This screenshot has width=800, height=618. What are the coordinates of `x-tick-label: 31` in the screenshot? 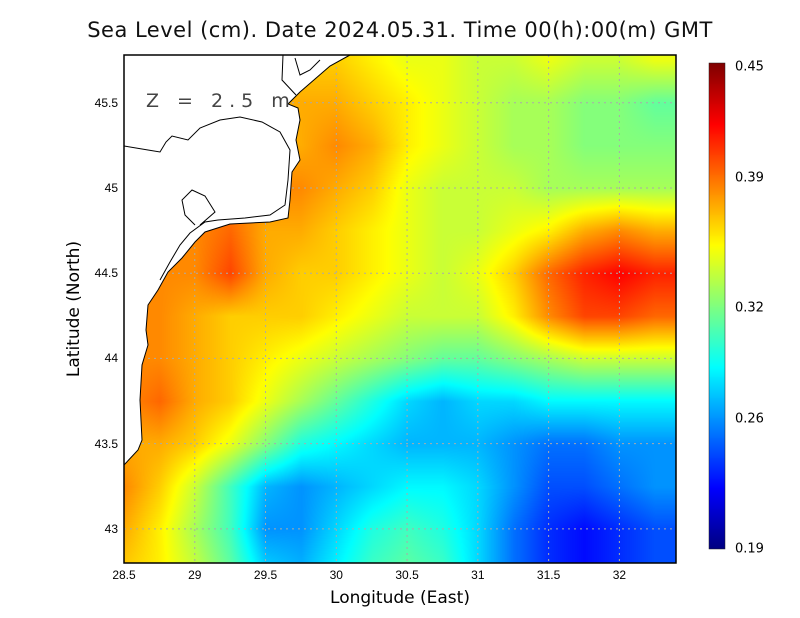 It's located at (478, 575).